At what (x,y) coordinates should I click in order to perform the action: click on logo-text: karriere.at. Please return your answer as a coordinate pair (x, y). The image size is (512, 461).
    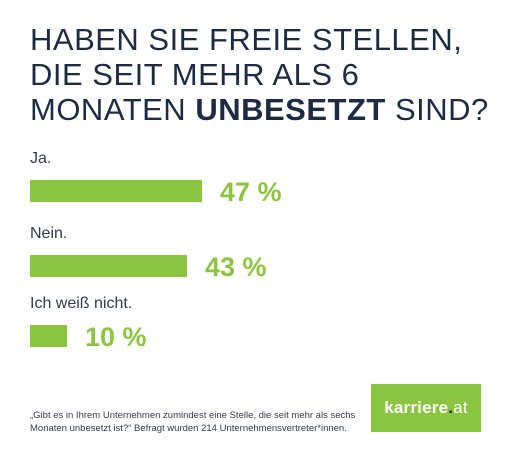
    Looking at the image, I should click on (426, 407).